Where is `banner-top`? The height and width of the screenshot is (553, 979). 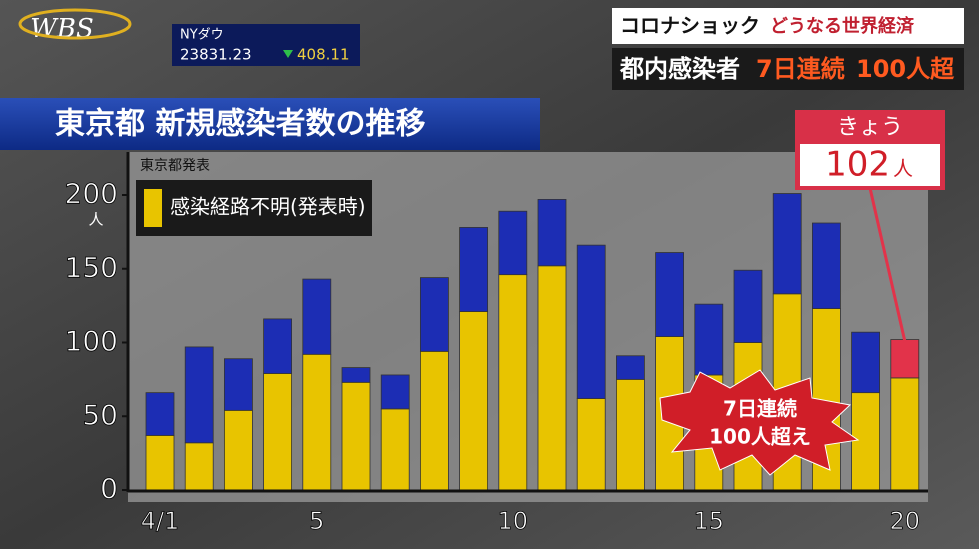 banner-top is located at coordinates (788, 26).